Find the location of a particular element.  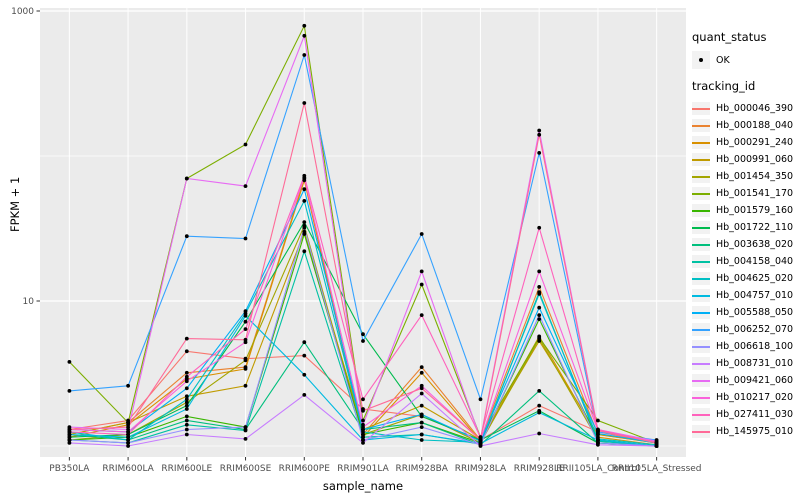

legend-item-label: OK is located at coordinates (723, 60).